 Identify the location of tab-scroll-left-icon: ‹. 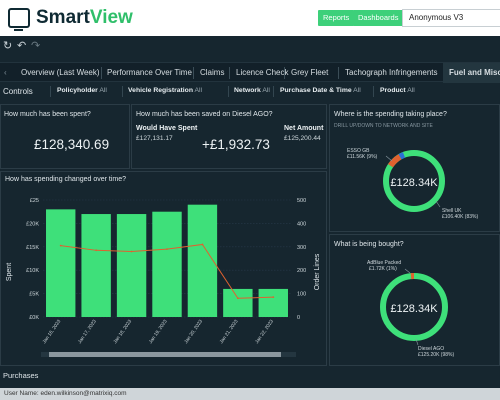
(5, 72).